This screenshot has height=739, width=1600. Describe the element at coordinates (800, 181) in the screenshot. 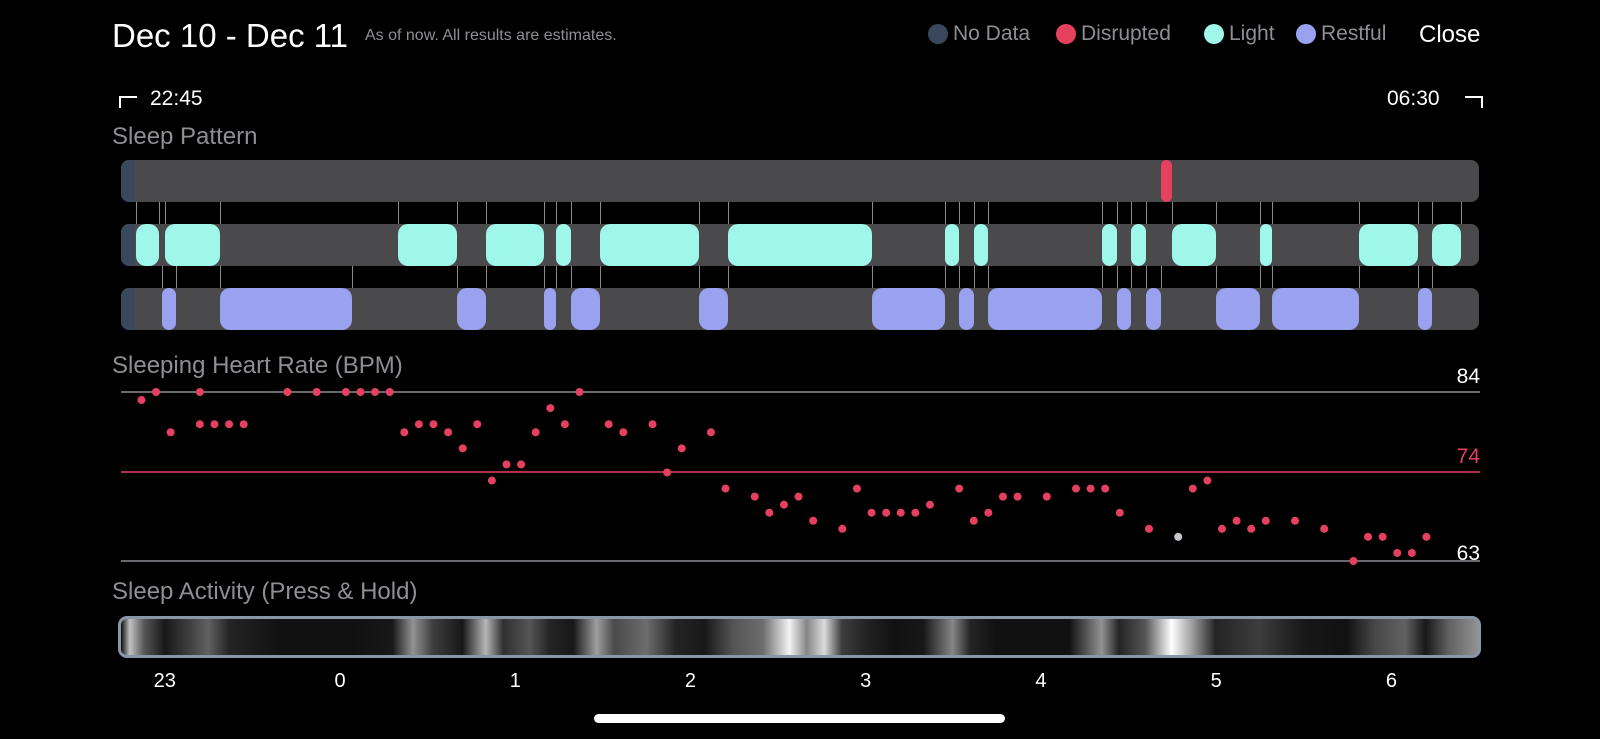

I see `disrupted-track` at that location.